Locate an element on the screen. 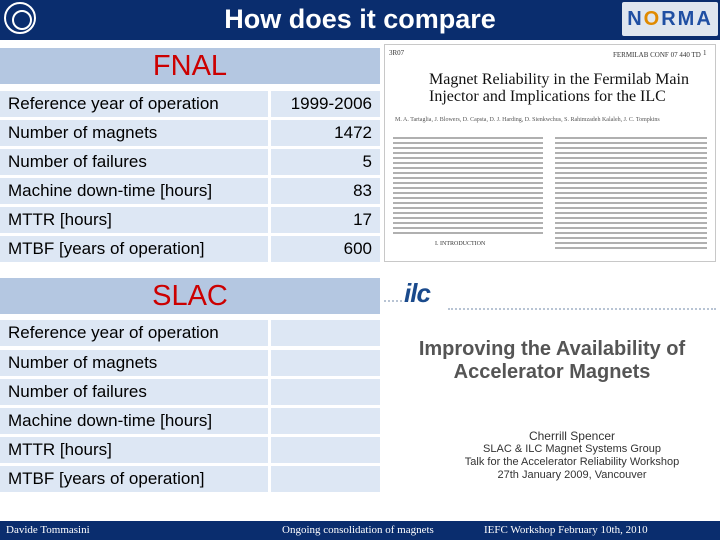 The width and height of the screenshot is (720, 540). cern-logo-icon is located at coordinates (20, 18).